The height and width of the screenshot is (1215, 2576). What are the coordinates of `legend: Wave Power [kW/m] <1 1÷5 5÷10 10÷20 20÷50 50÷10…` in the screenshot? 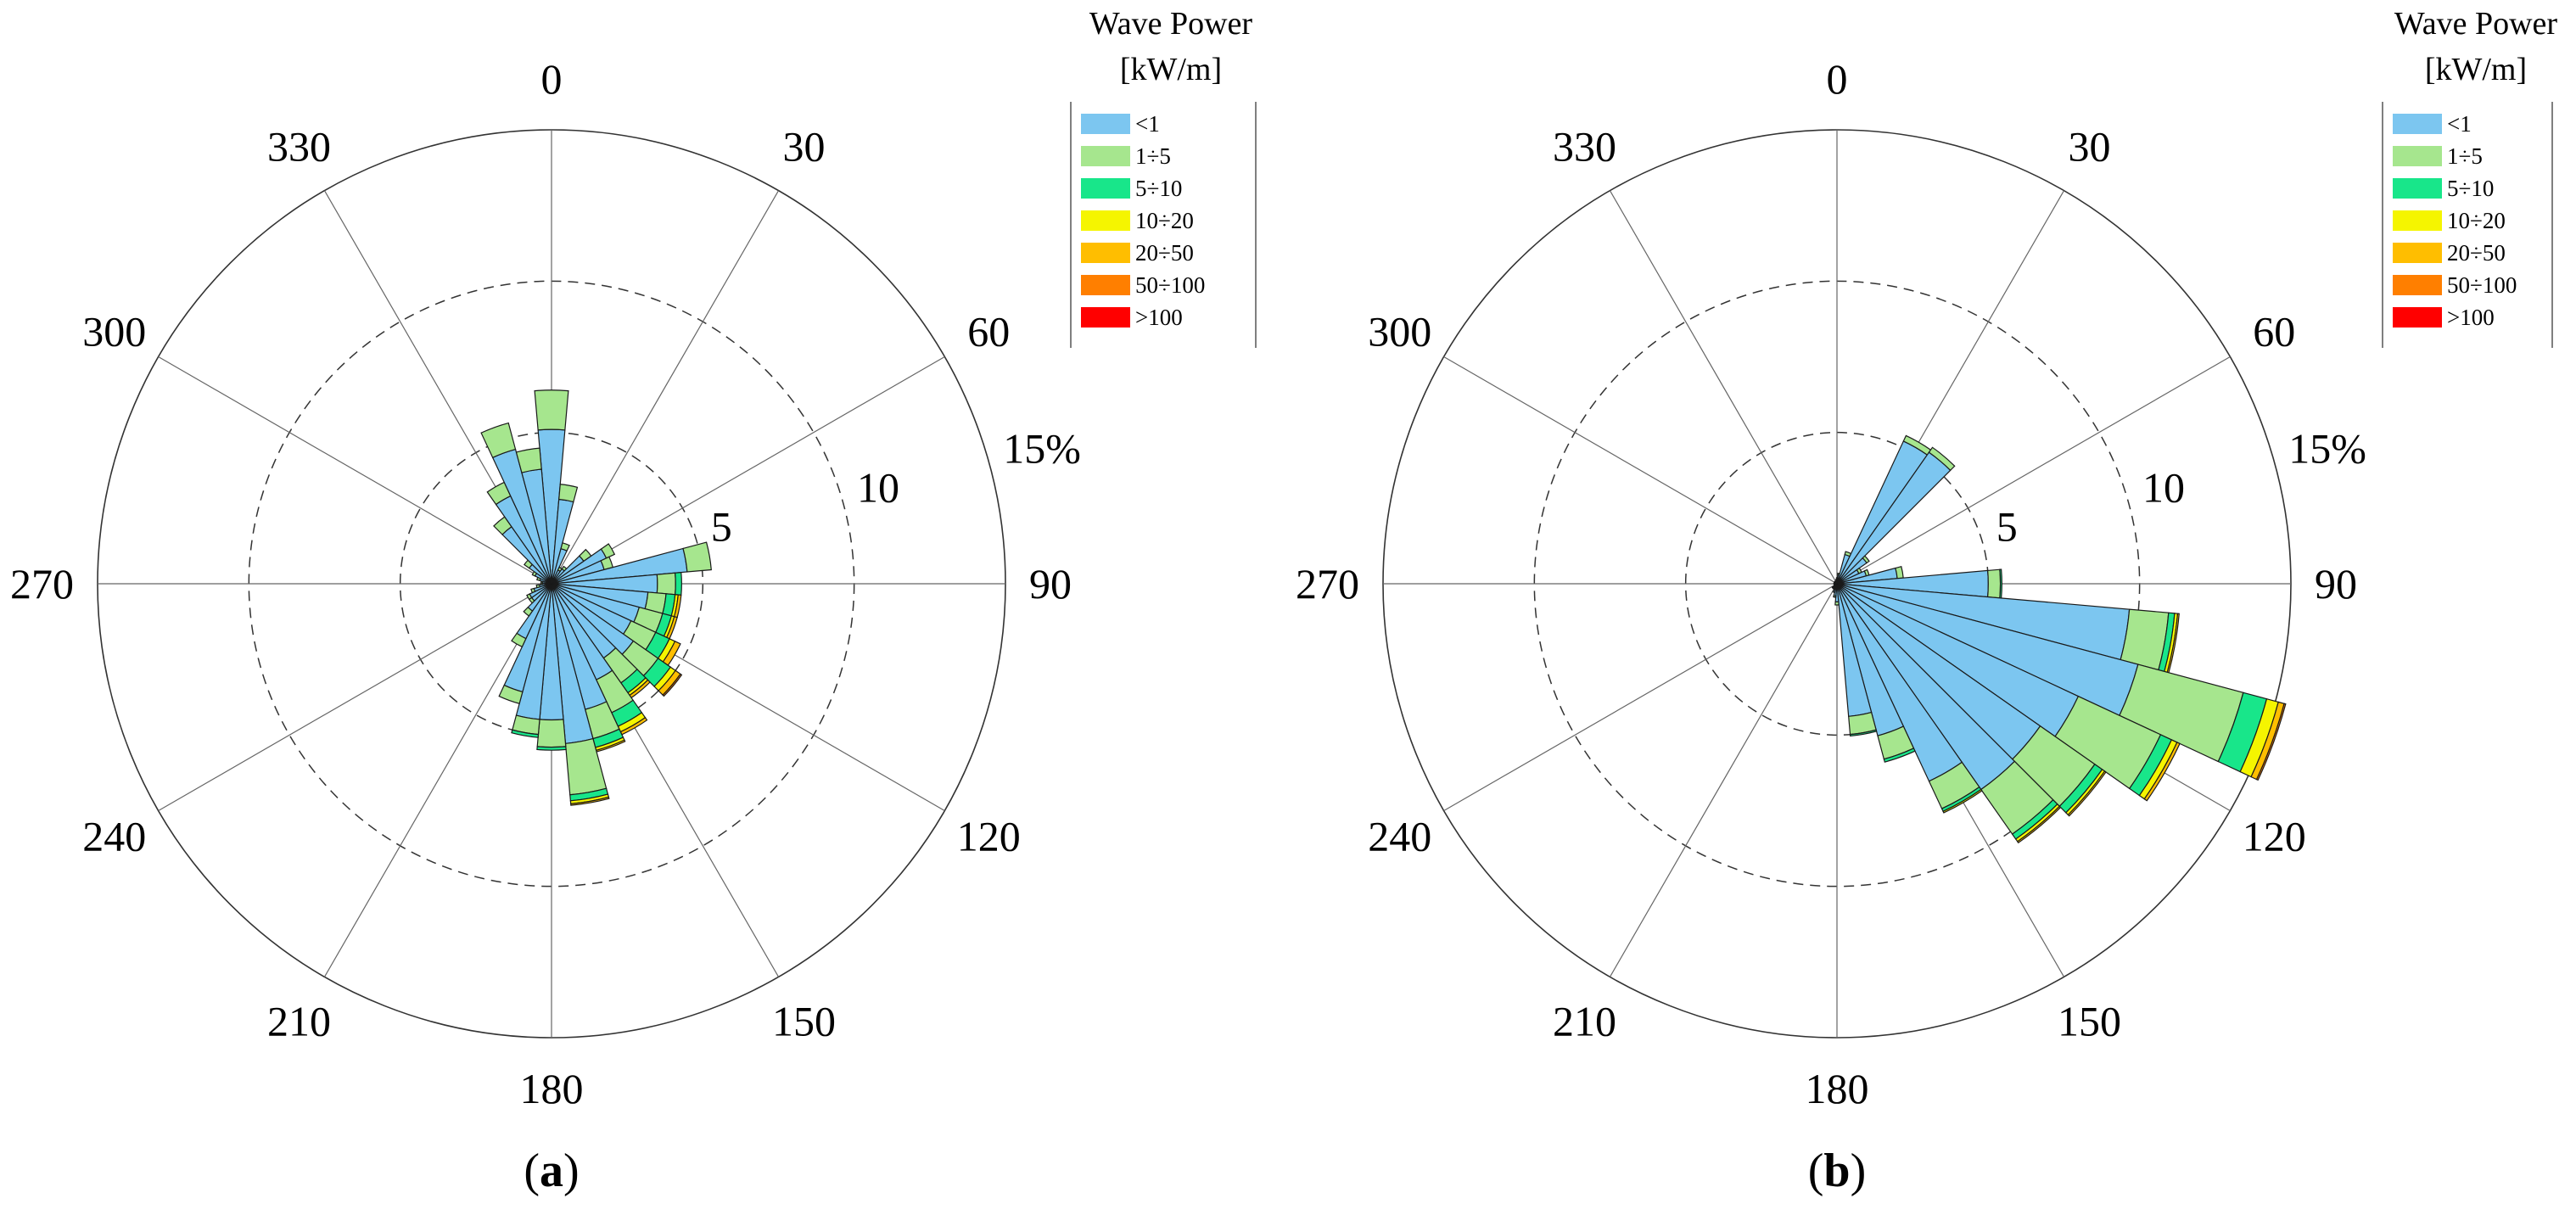 It's located at (1163, 177).